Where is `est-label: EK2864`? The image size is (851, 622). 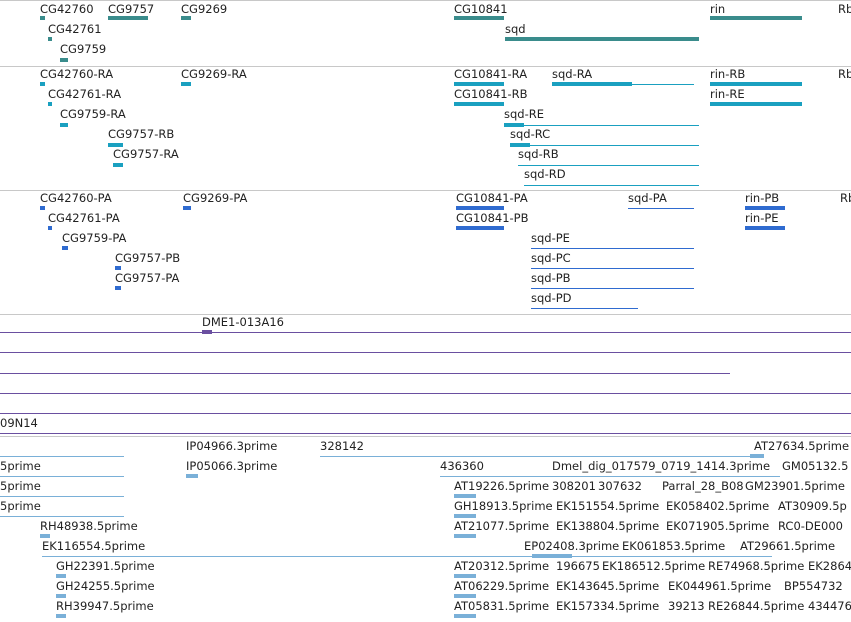 est-label: EK2864 is located at coordinates (829, 566).